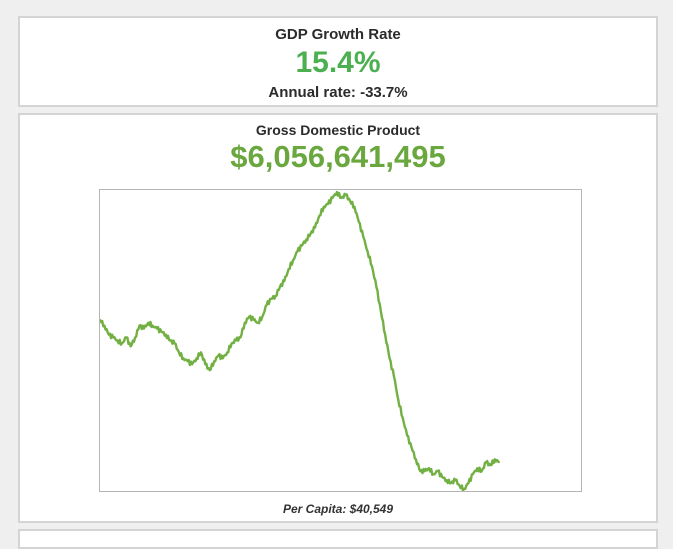 This screenshot has height=549, width=673. I want to click on growth-value: 15.4%, so click(338, 62).